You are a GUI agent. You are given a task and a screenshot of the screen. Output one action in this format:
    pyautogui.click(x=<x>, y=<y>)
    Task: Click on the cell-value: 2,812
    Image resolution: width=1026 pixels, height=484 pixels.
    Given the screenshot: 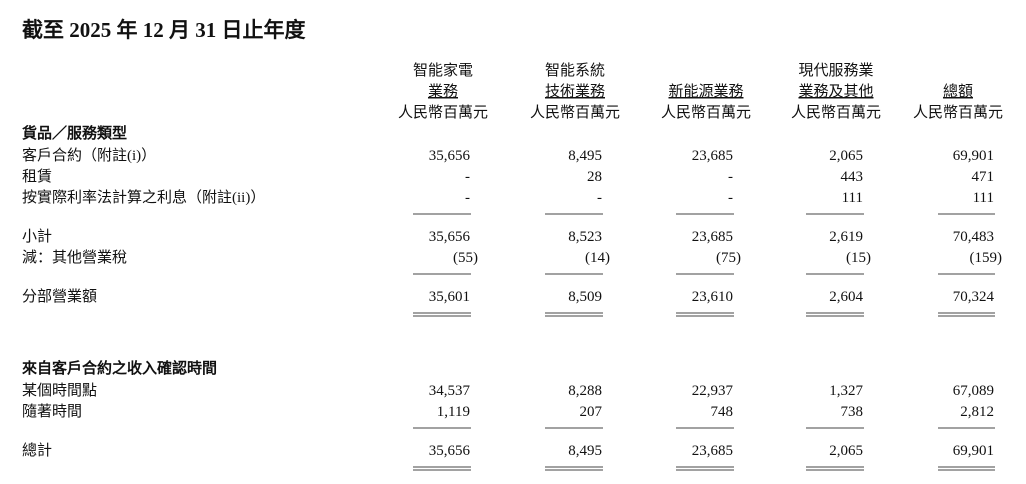 What is the action you would take?
    pyautogui.click(x=977, y=412)
    